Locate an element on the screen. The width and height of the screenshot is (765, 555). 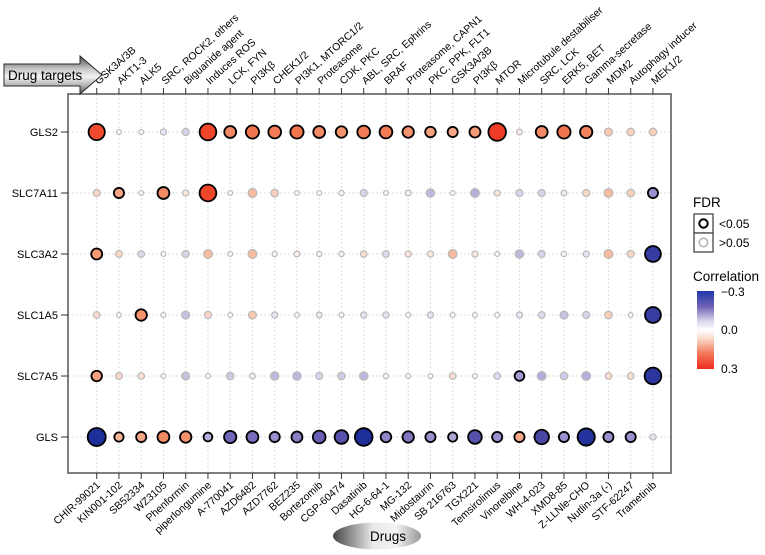
correlation-tick-mid: 0.0 is located at coordinates (729, 330).